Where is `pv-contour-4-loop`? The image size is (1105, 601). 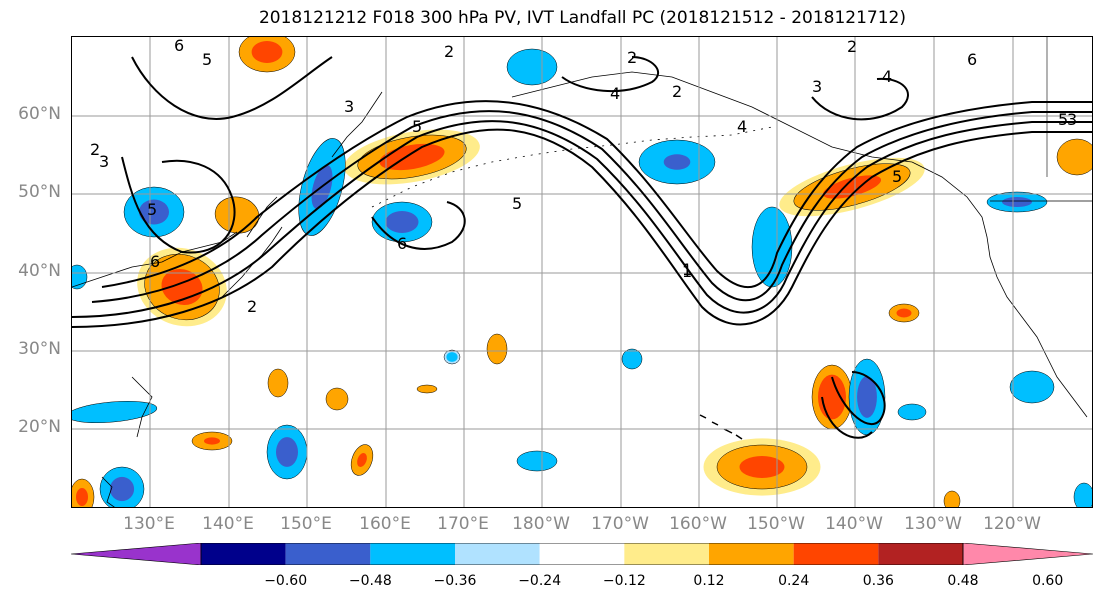 pv-contour-4-loop is located at coordinates (860, 99).